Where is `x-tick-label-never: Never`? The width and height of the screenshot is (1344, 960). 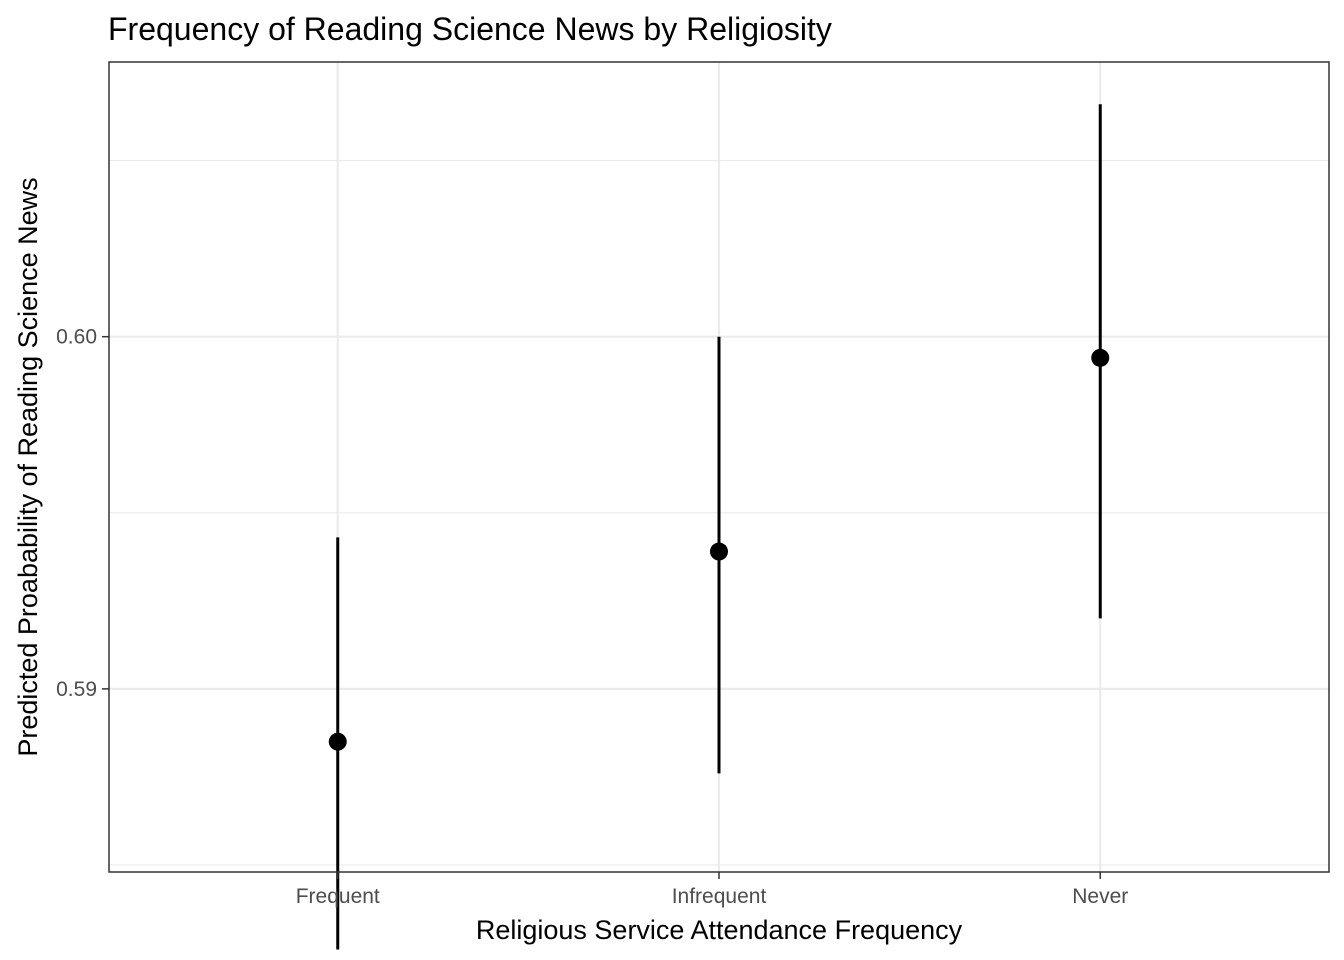 x-tick-label-never: Never is located at coordinates (1100, 896).